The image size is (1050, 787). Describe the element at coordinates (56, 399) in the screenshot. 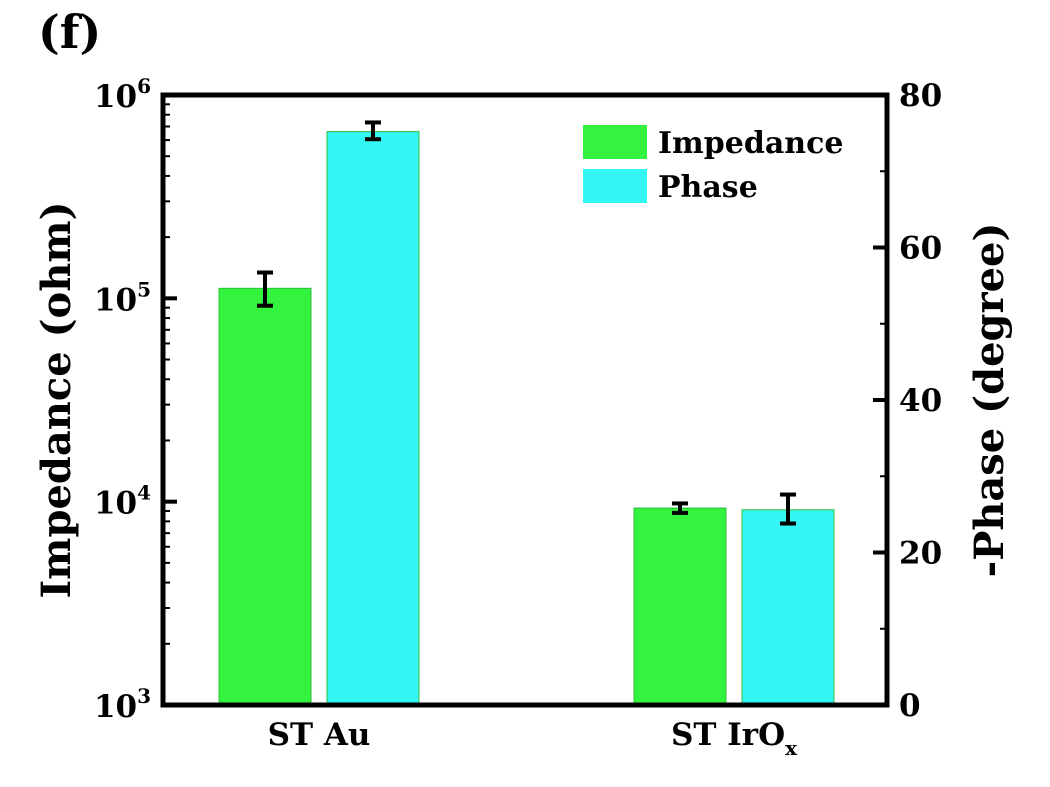

I see `y-axis-title: Impedance (ohm)` at that location.